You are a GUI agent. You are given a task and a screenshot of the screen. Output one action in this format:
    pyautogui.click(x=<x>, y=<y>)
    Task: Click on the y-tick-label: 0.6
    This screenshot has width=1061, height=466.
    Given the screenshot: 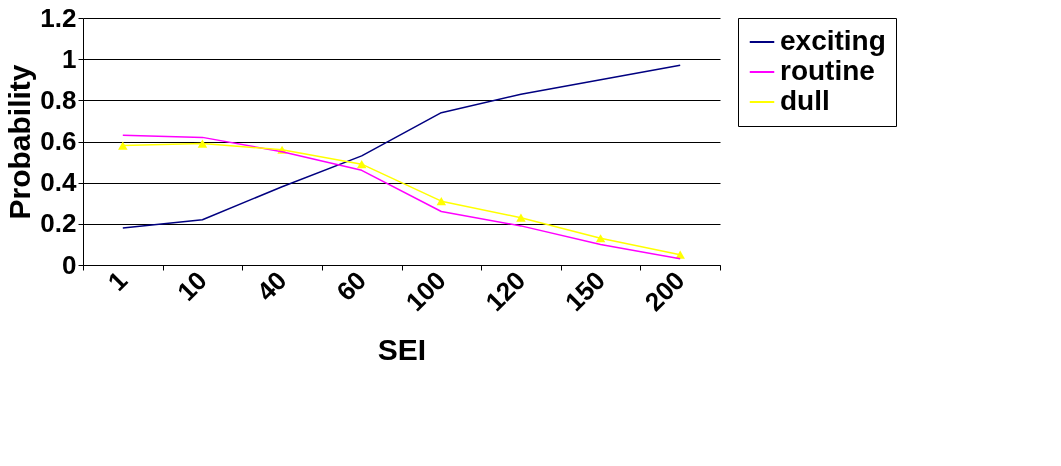 What is the action you would take?
    pyautogui.click(x=58, y=141)
    